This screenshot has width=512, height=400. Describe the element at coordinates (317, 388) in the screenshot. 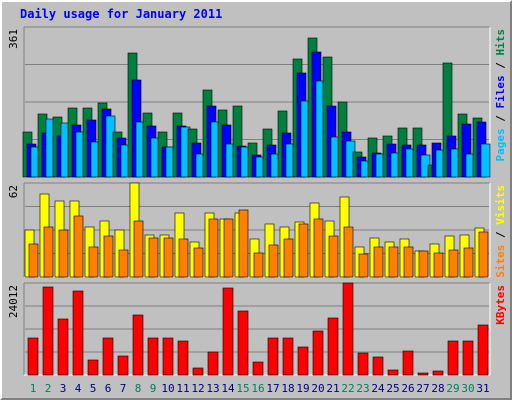

I see `x-tick-day-20: 20` at that location.